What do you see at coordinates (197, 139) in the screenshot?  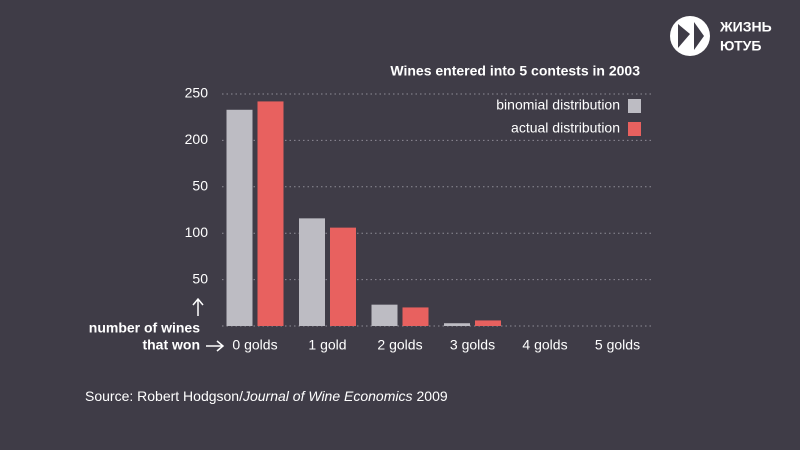 I see `y-tick-label: 200` at bounding box center [197, 139].